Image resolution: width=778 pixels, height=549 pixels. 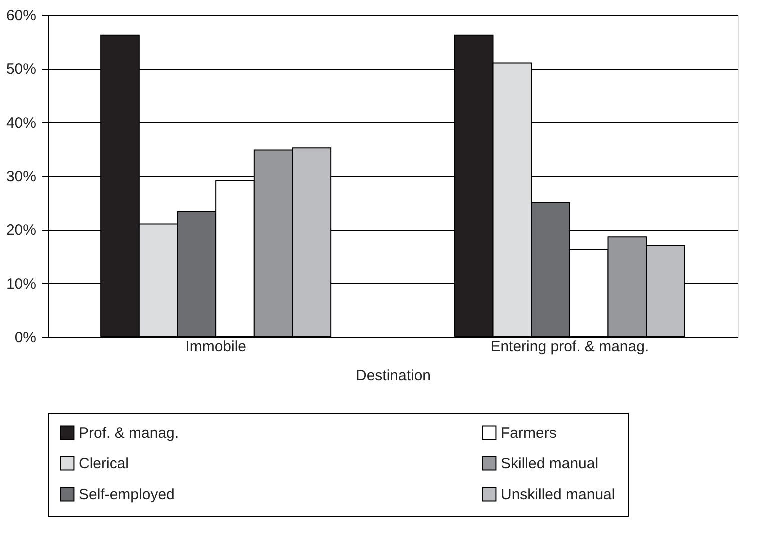 I want to click on x-tick-label: Entering prof. & manag., so click(x=570, y=347).